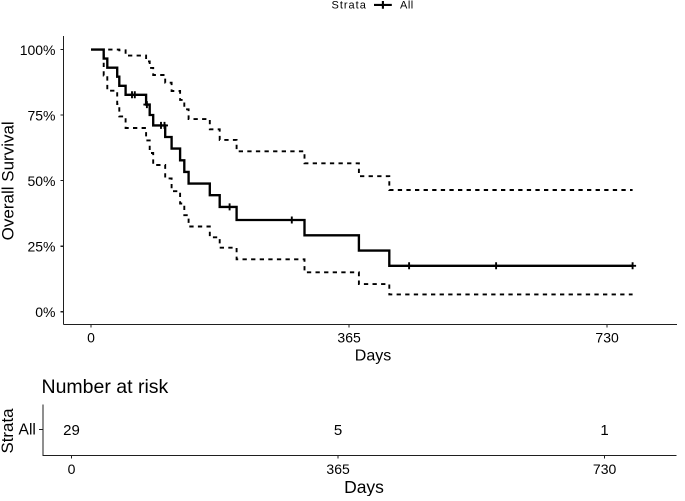 Image resolution: width=685 pixels, height=501 pixels. What do you see at coordinates (105, 387) in the screenshot?
I see `svg-text: Number at risk` at bounding box center [105, 387].